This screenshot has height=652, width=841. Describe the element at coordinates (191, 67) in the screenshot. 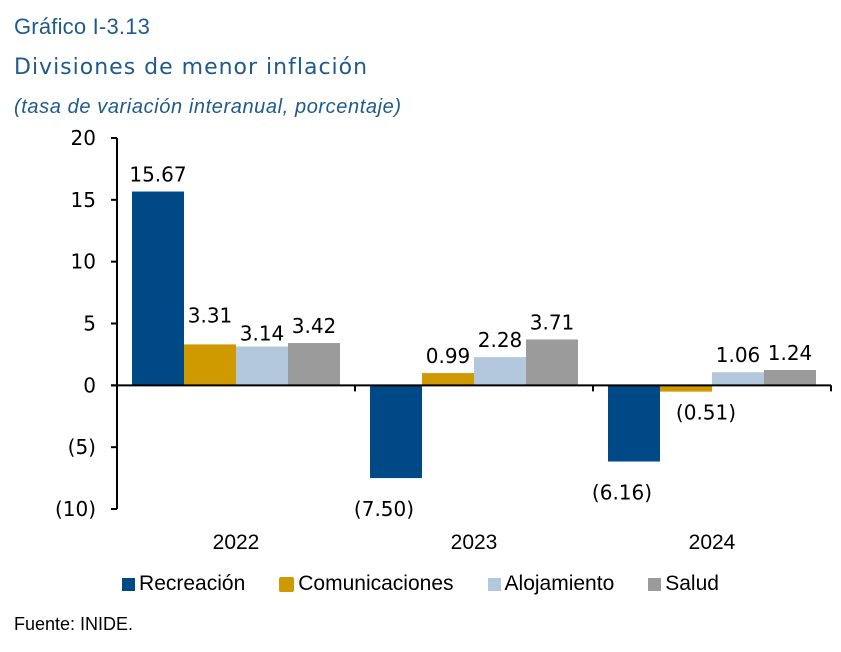

I see `chart-title: Divisiones de menor inflación` at that location.